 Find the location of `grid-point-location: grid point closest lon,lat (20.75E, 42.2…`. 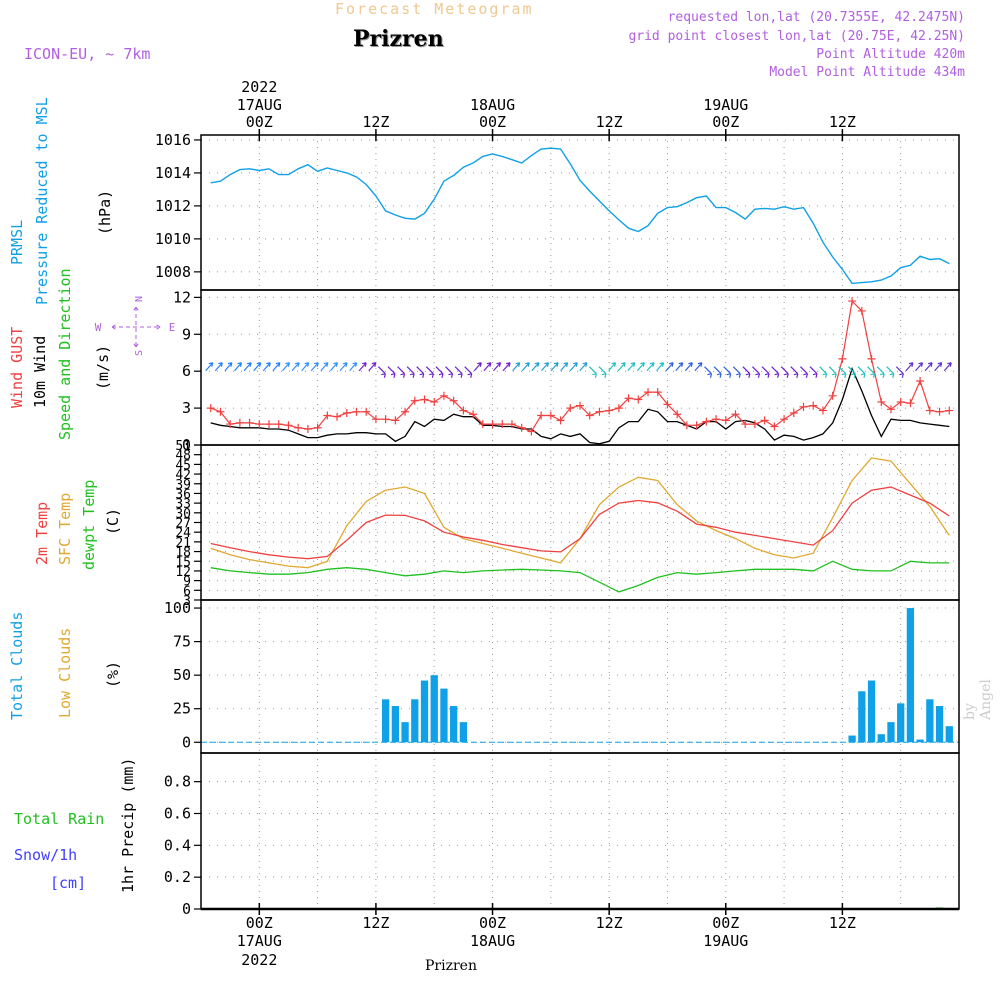

grid-point-location: grid point closest lon,lat (20.75E, 42.2… is located at coordinates (796, 36).